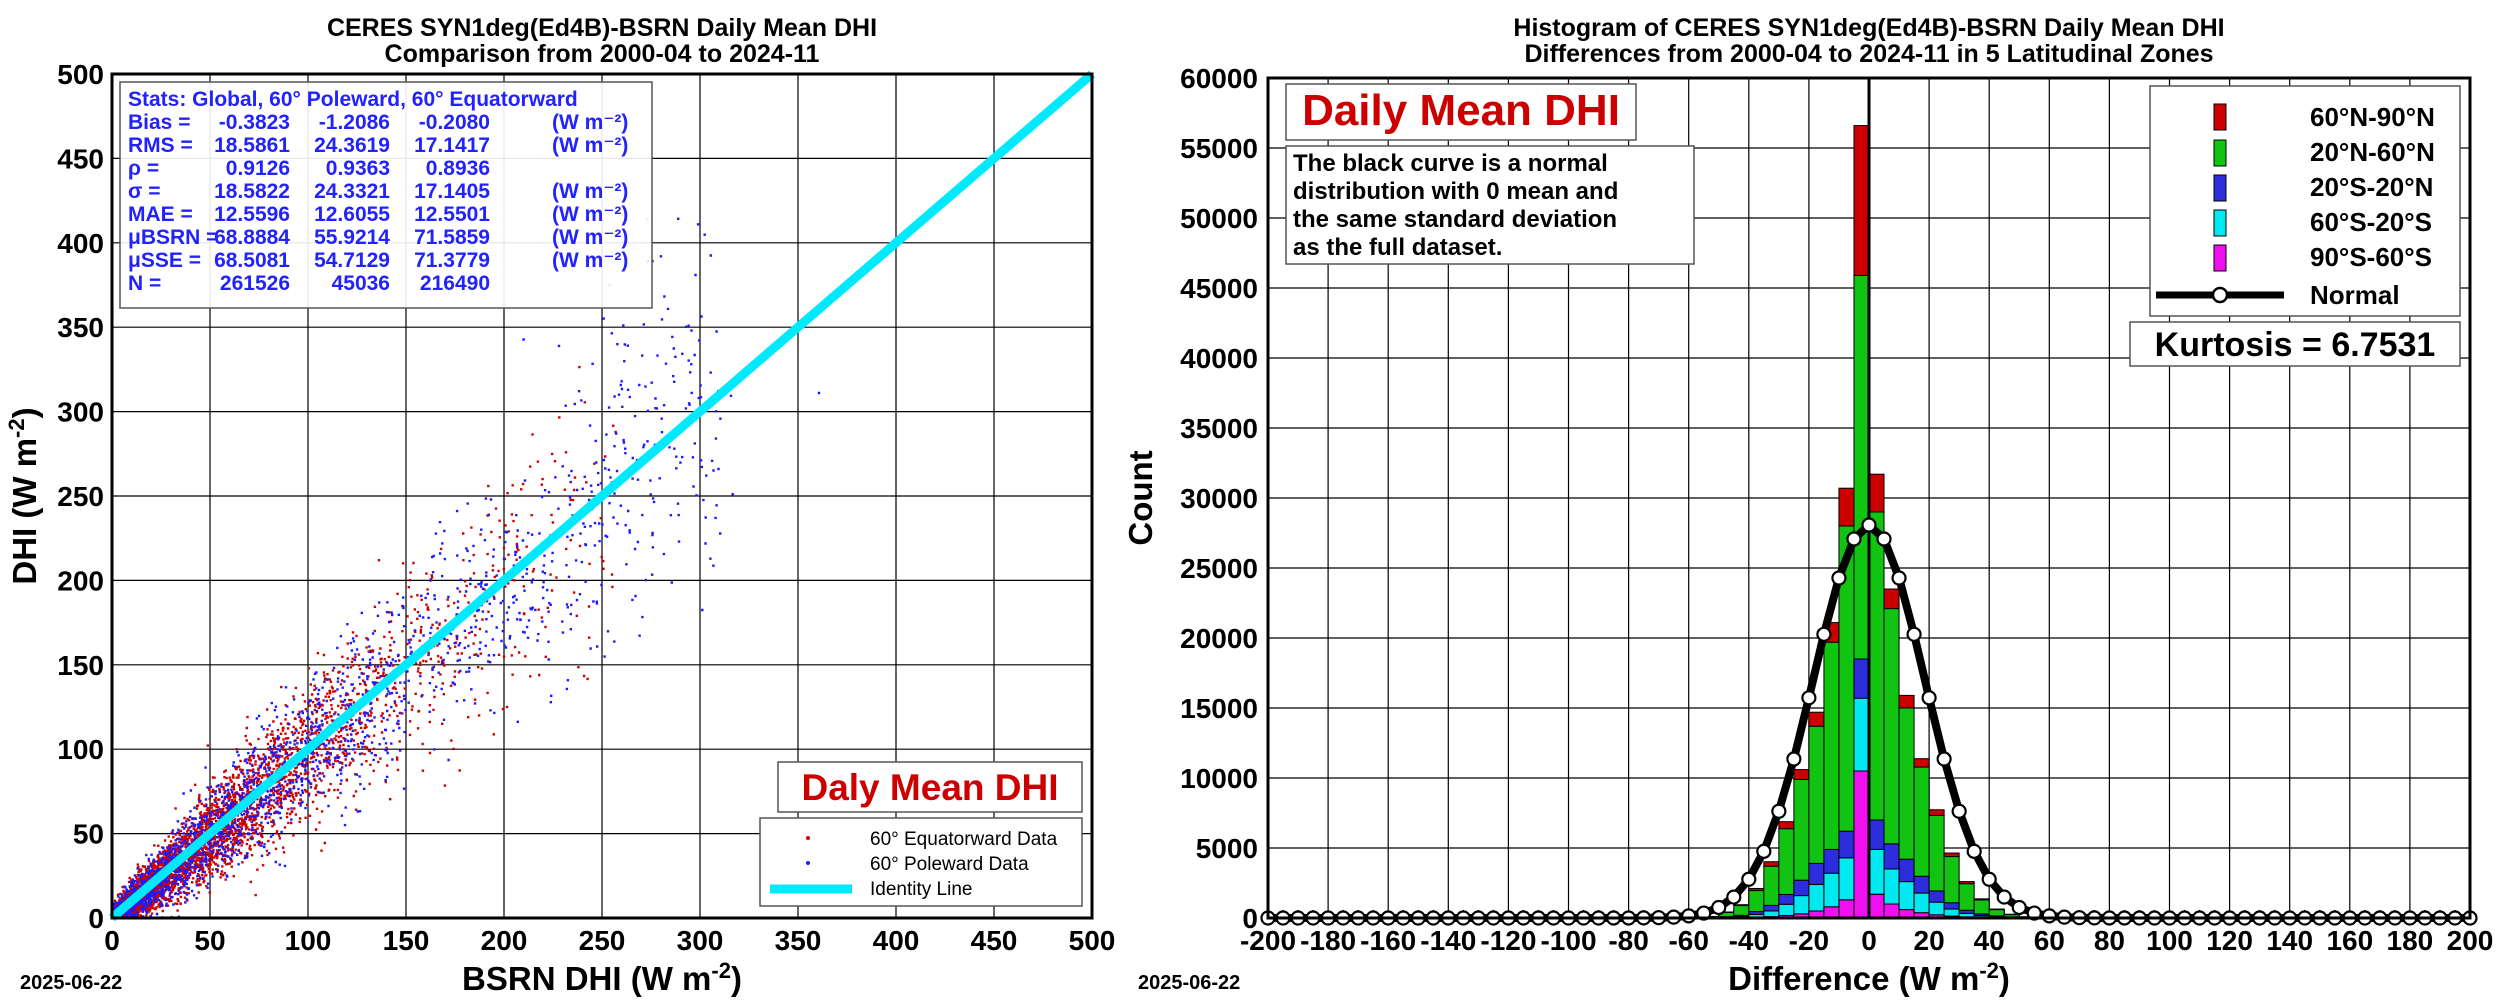 This screenshot has height=1005, width=2498. Describe the element at coordinates (80, 412) in the screenshot. I see `left-y-tick-6: 300` at that location.